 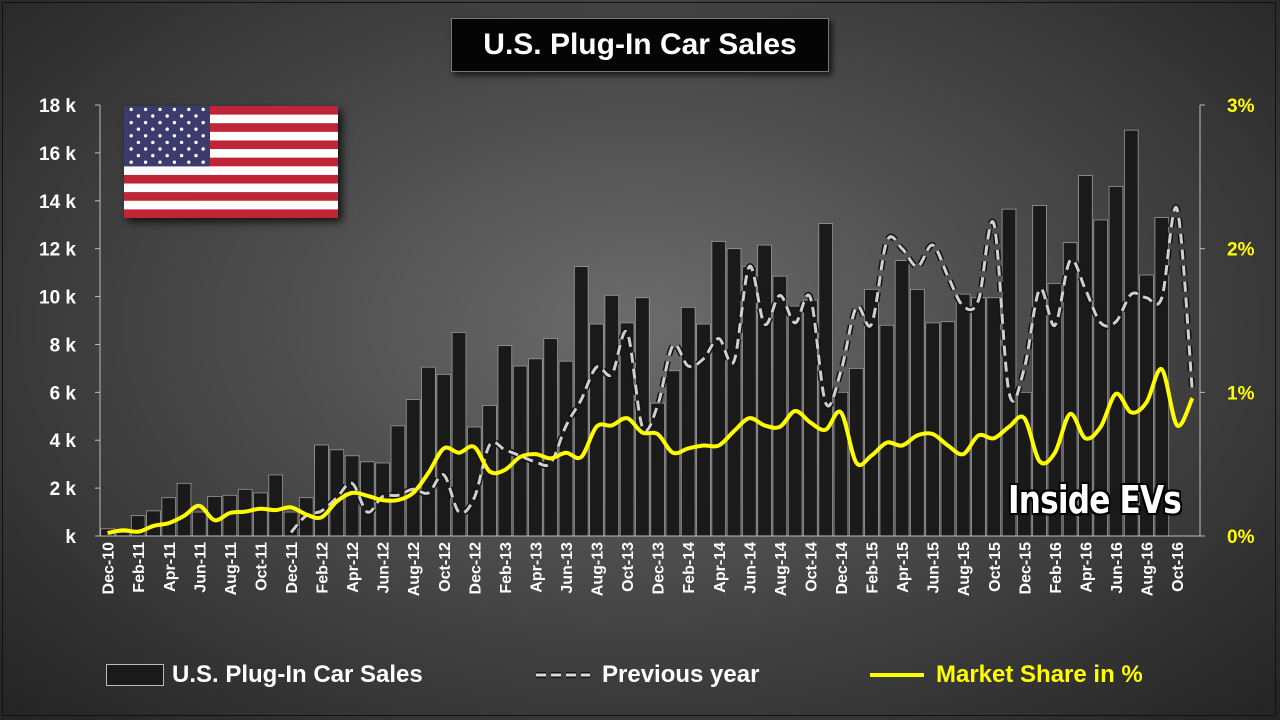 I want to click on us-flag-icon, so click(x=231, y=162).